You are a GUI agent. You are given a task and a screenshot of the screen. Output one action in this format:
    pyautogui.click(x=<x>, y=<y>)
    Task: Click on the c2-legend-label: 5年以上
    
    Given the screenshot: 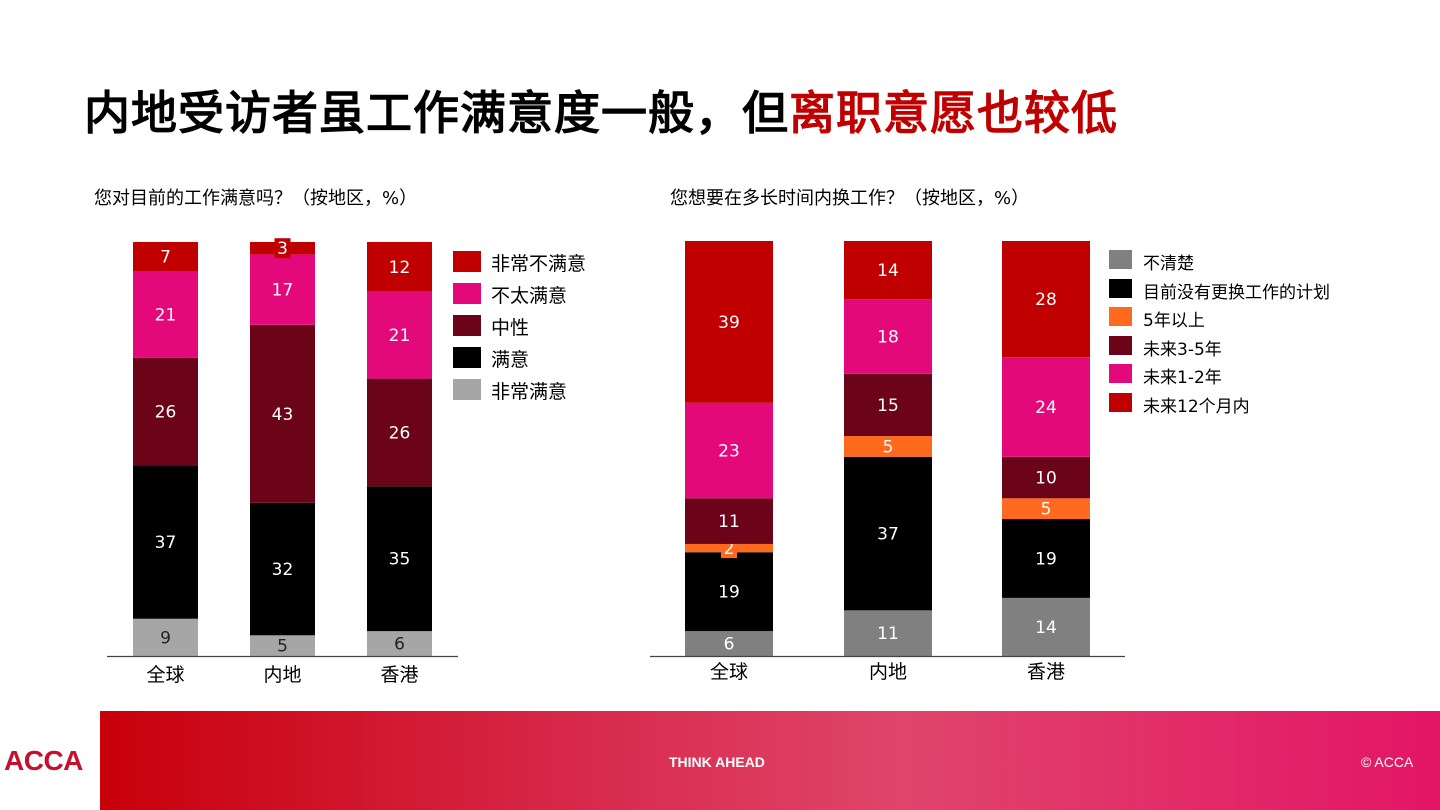 What is the action you would take?
    pyautogui.click(x=1174, y=321)
    